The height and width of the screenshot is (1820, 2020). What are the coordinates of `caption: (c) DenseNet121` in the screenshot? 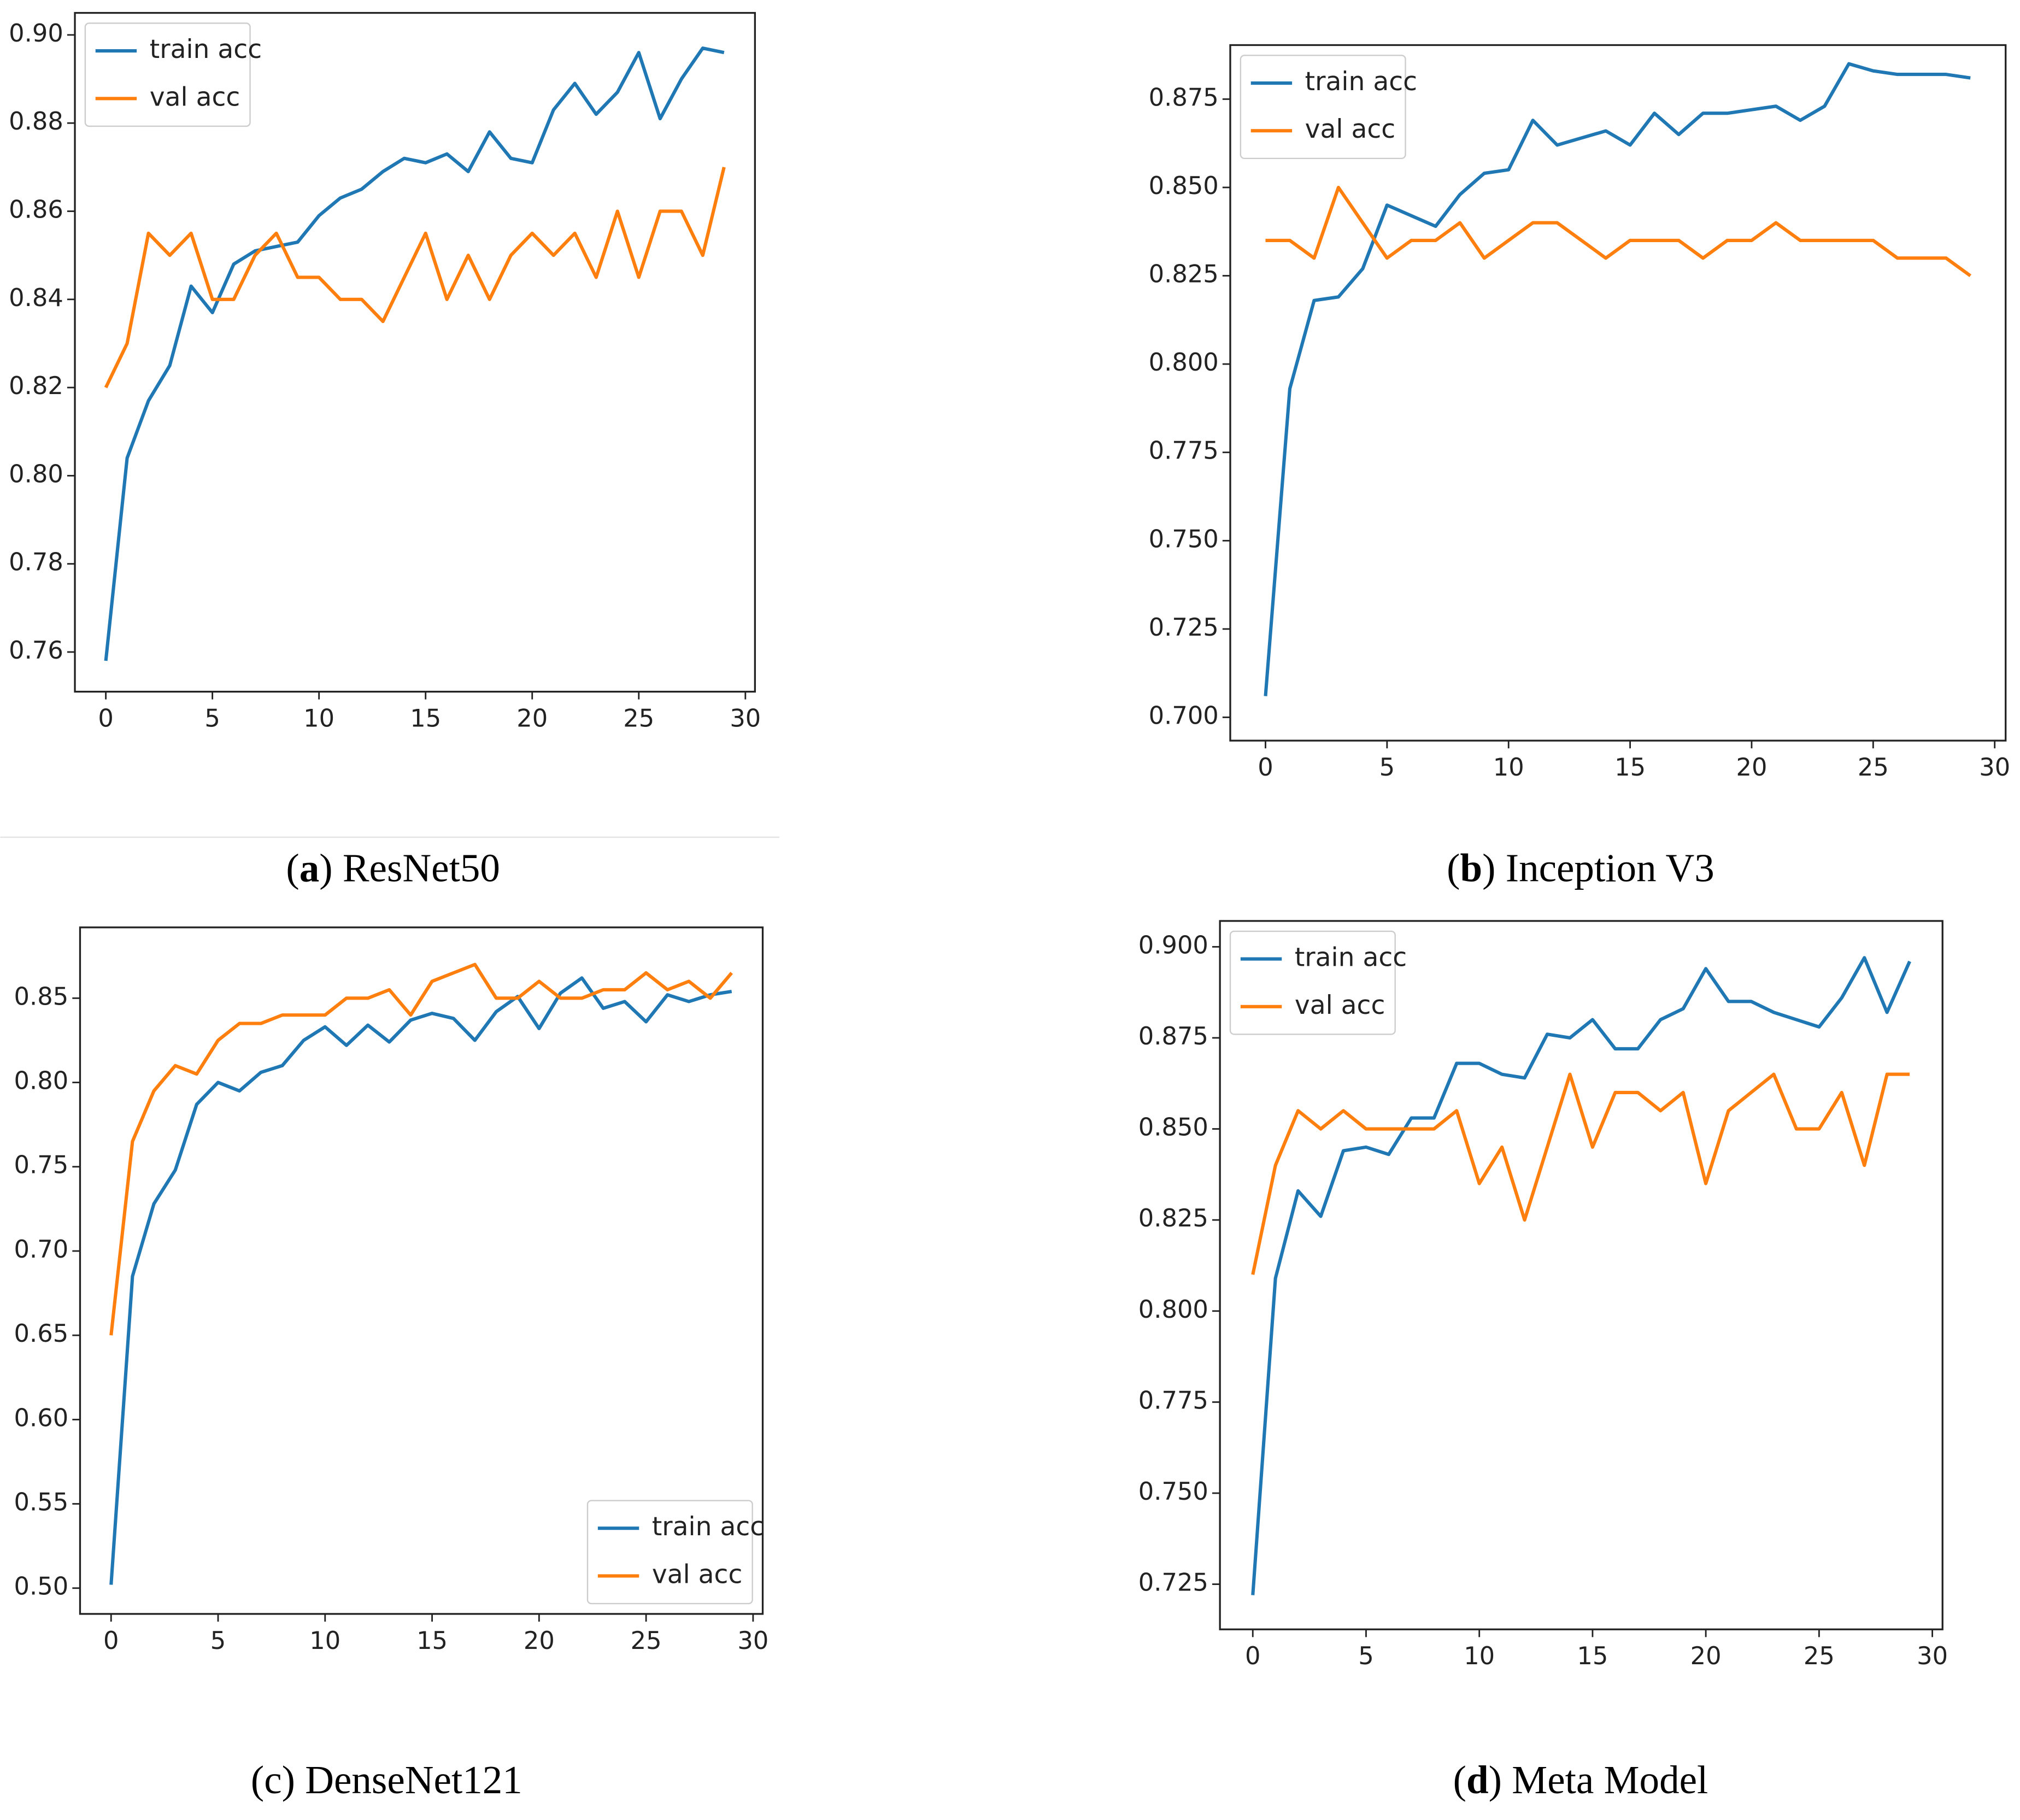 It's located at (386, 1780).